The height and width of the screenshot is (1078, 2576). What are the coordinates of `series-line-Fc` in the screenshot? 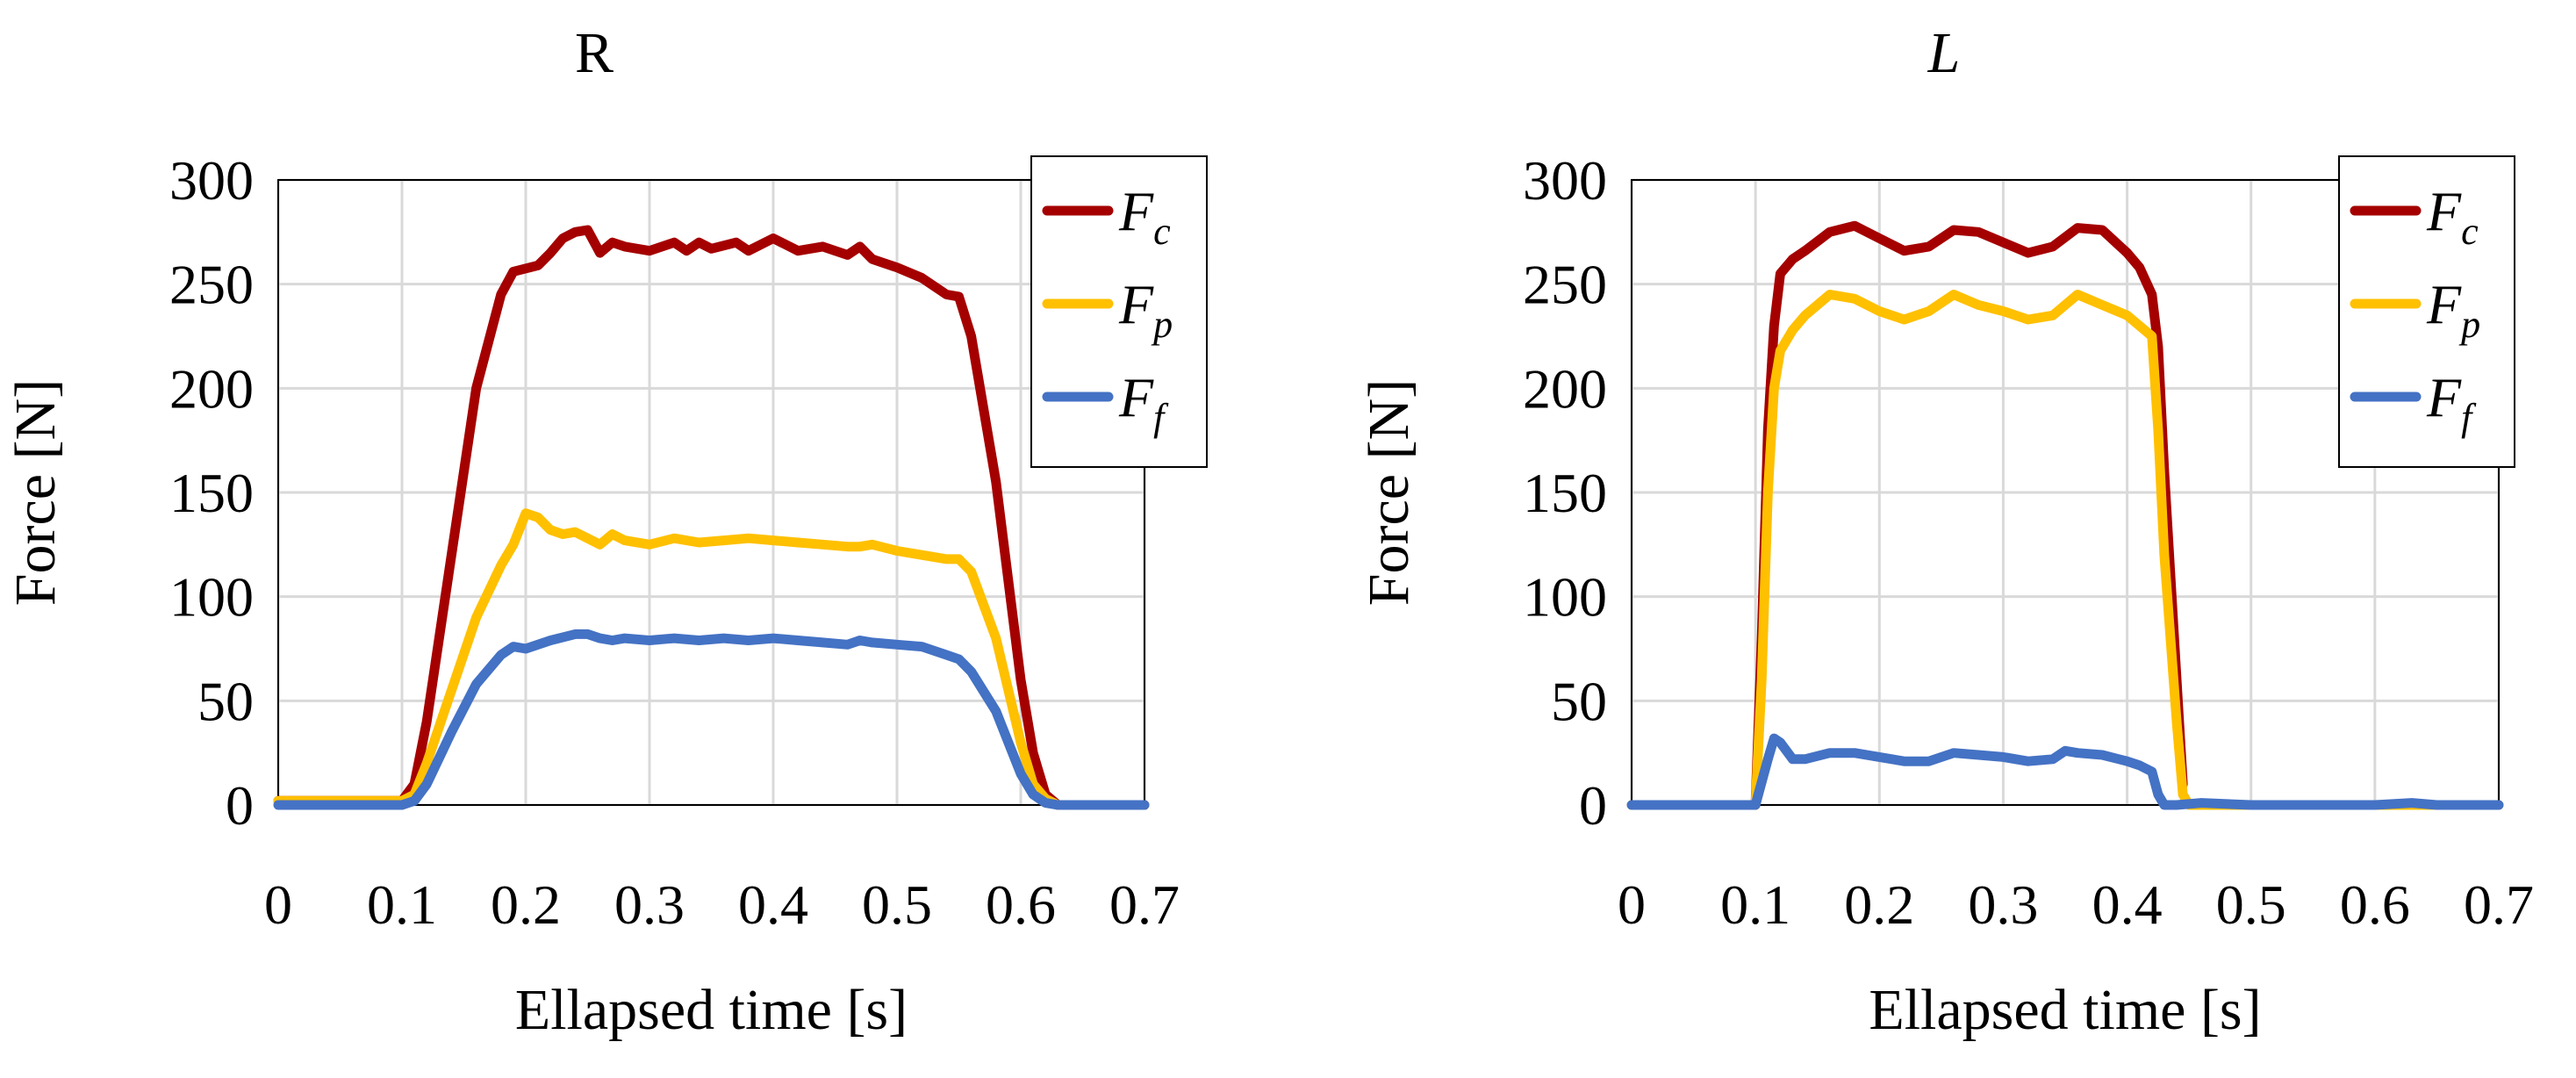 It's located at (1969, 515).